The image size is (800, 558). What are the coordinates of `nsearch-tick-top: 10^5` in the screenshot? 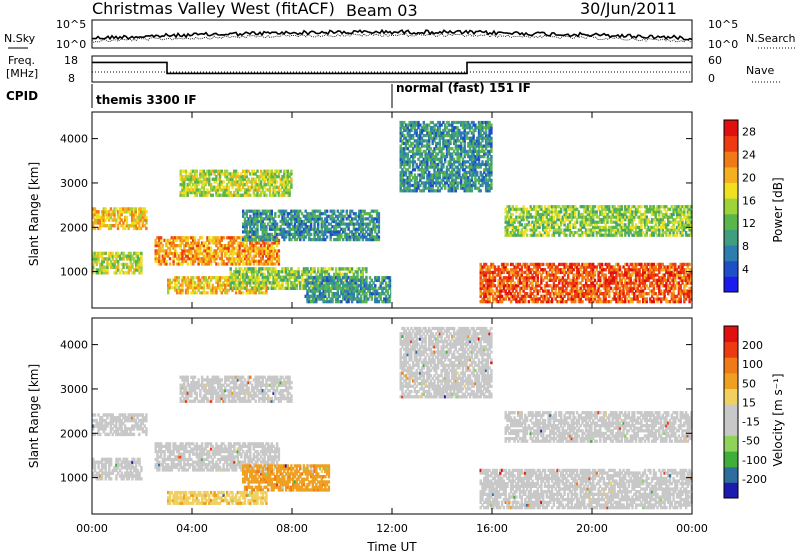 It's located at (723, 24).